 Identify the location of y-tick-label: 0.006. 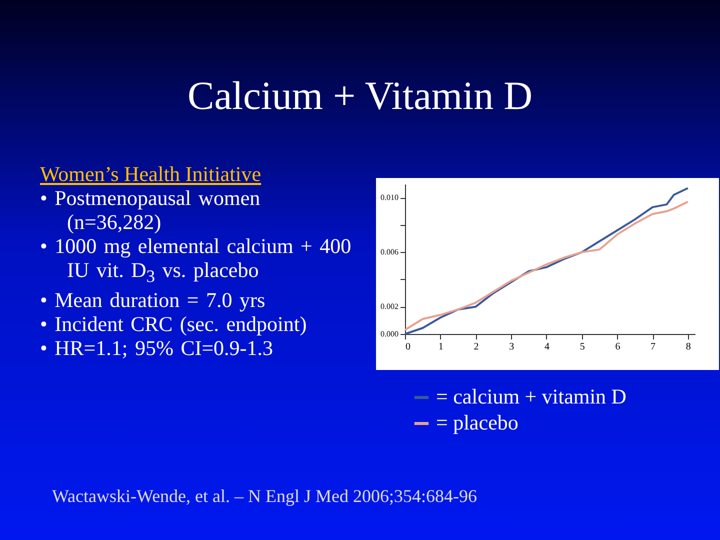
(389, 252).